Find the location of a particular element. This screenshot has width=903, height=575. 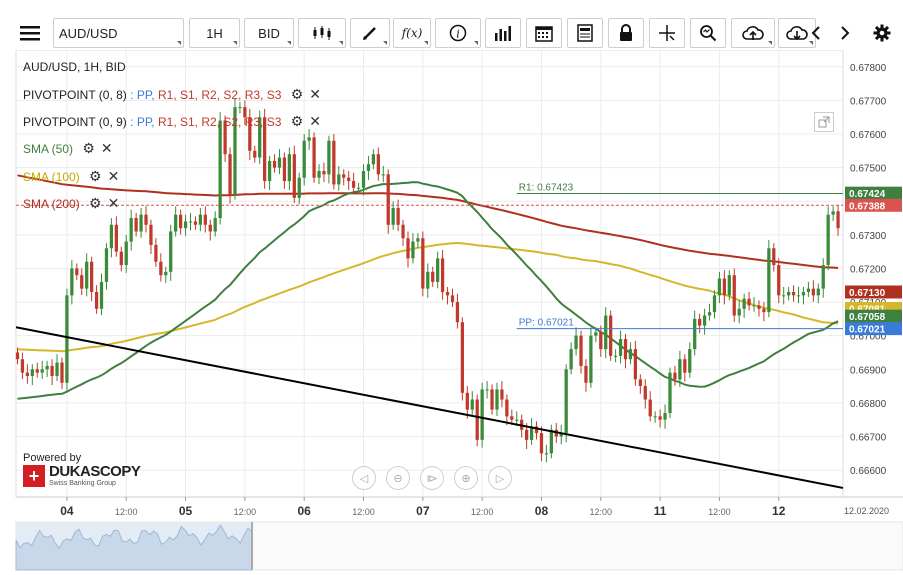

volume-button is located at coordinates (503, 33).